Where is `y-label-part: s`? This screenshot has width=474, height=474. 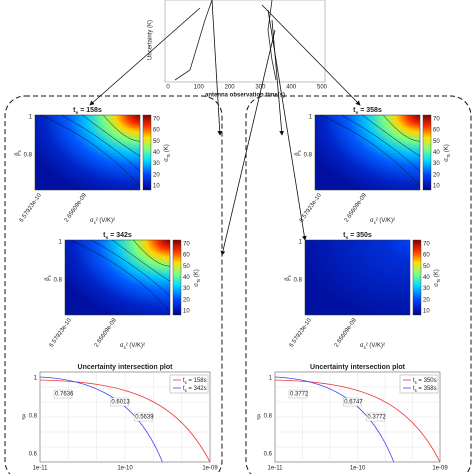 y-label-part: s is located at coordinates (49, 276).